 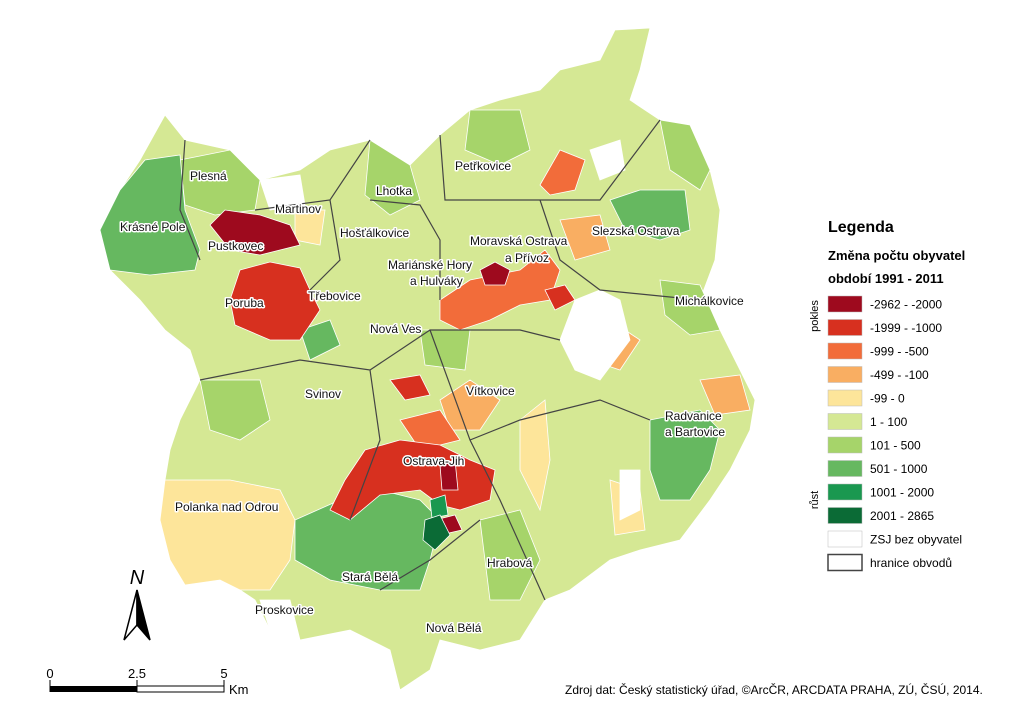 What do you see at coordinates (902, 516) in the screenshot?
I see `legend-label: 2001 - 2865` at bounding box center [902, 516].